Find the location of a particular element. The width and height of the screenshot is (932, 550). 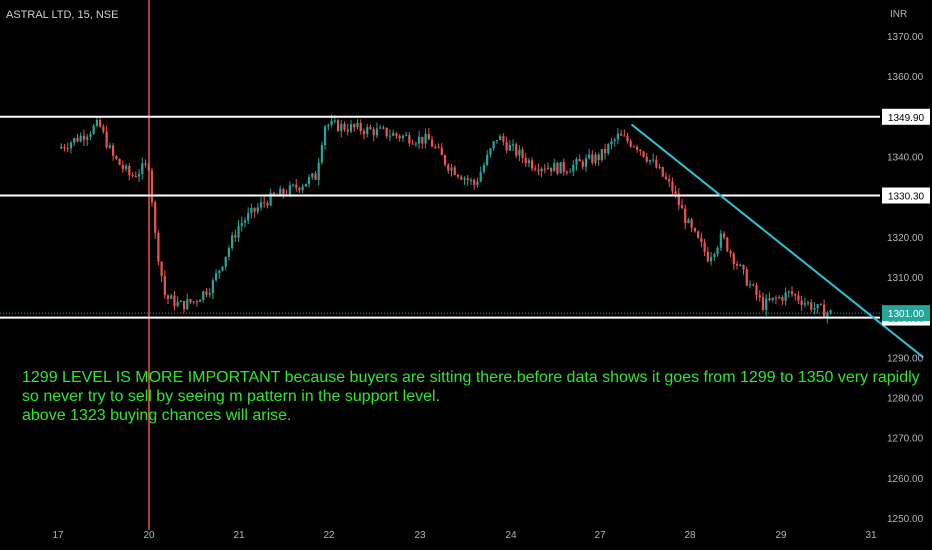

x-tick-label: 22 is located at coordinates (329, 535).